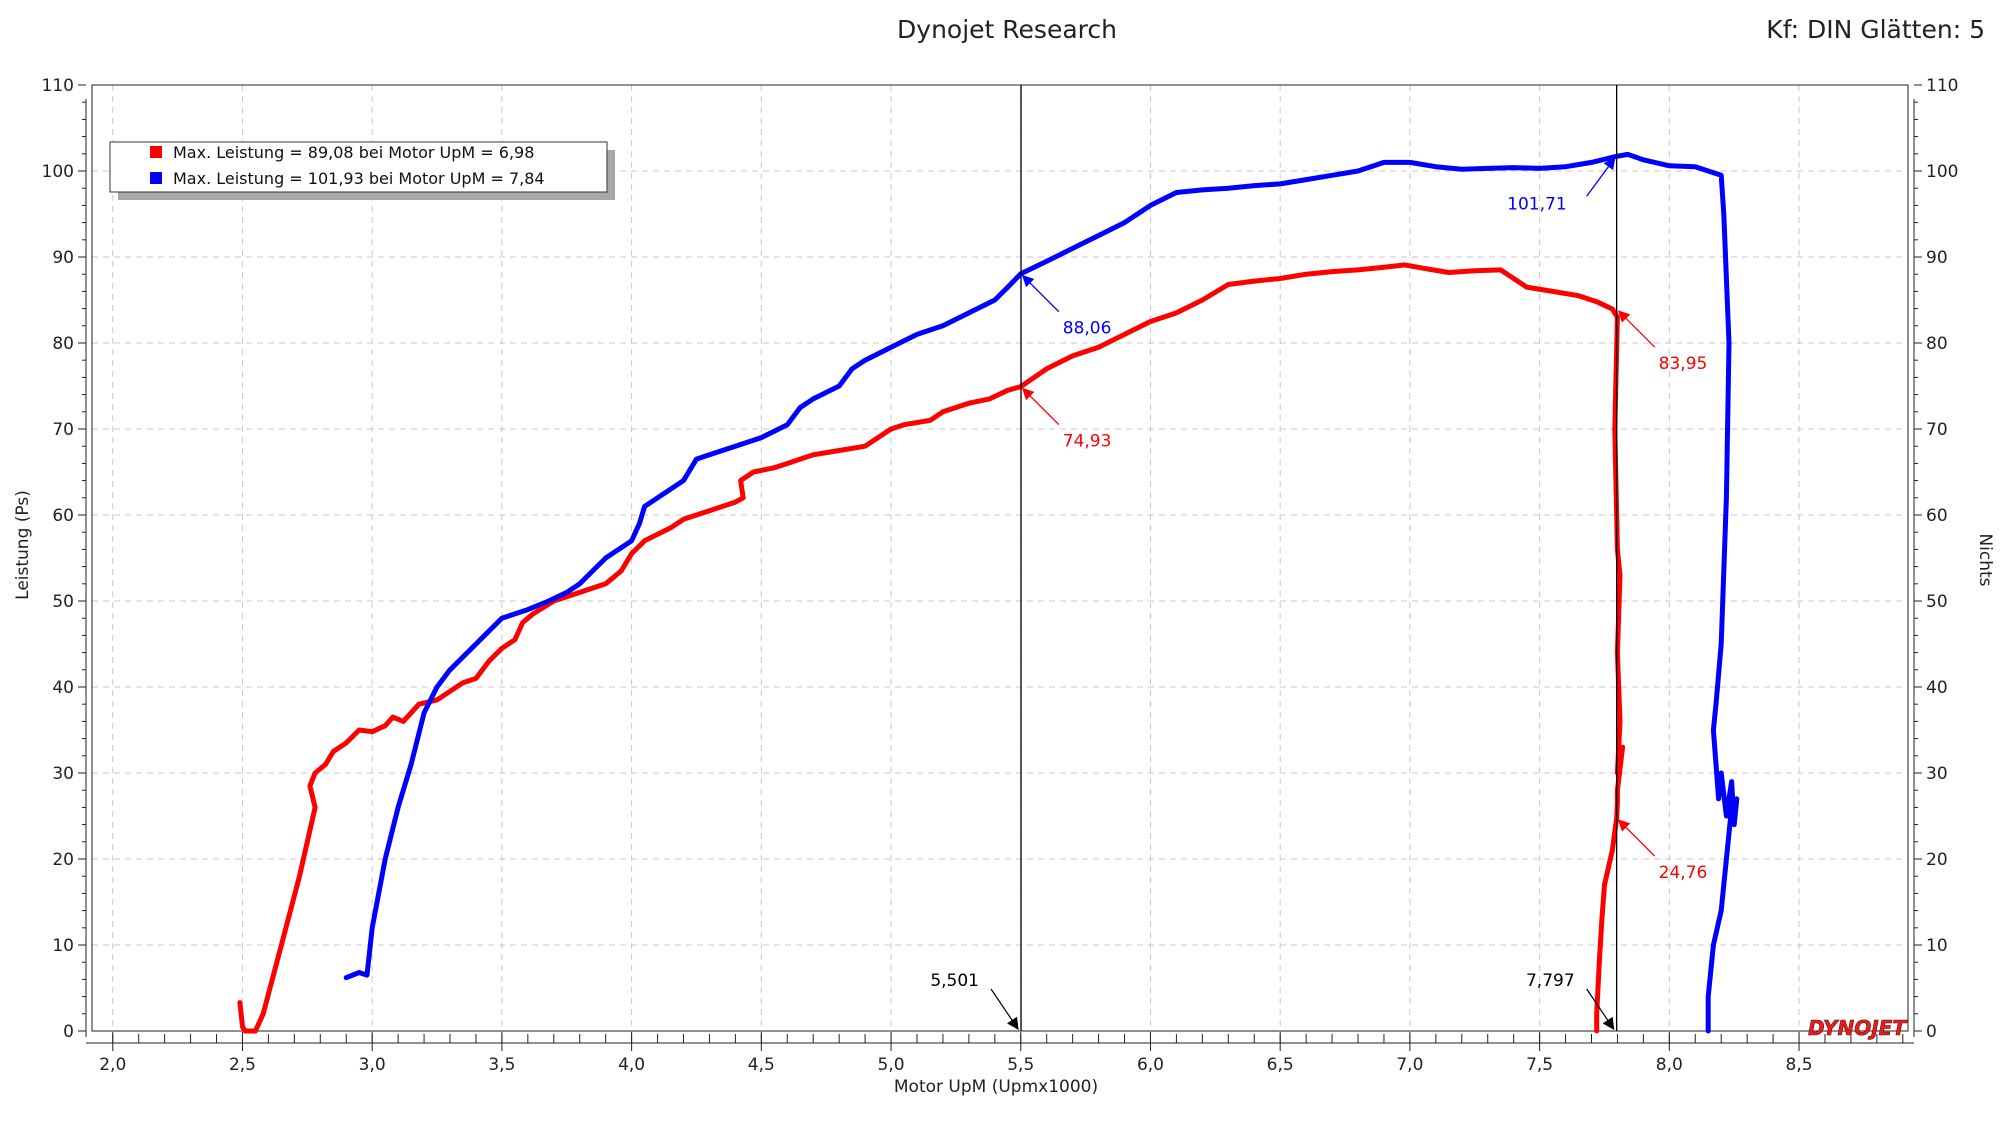  What do you see at coordinates (63, 258) in the screenshot?
I see `y-tick-label: 90` at bounding box center [63, 258].